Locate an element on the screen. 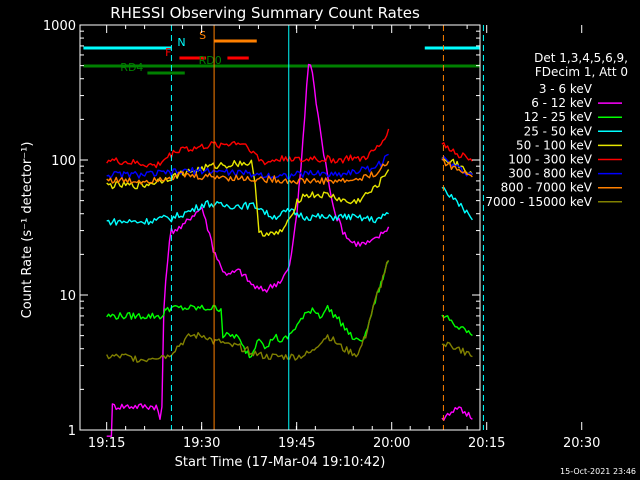 Image resolution: width=640 pixels, height=480 pixels. series-300-800-kev is located at coordinates (247, 166).